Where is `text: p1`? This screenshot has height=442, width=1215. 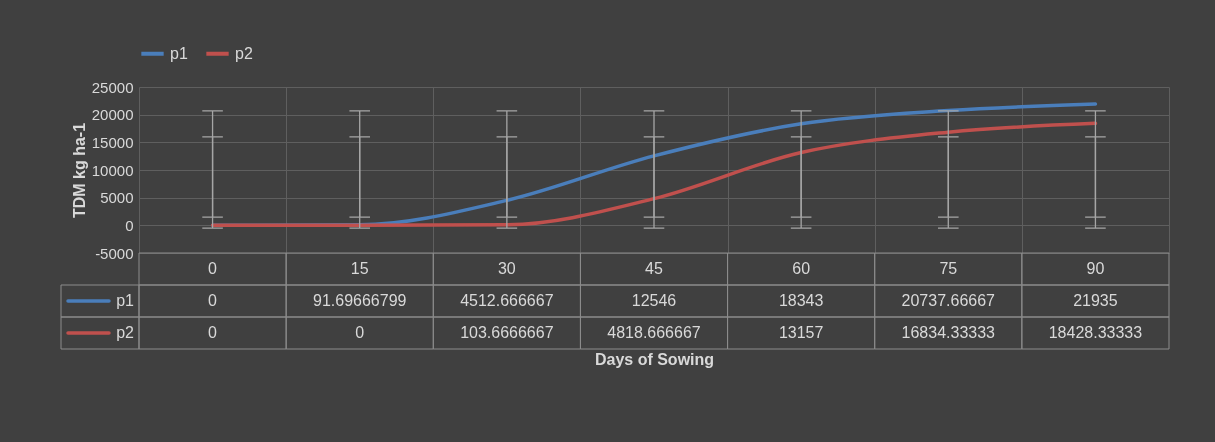
text: p1 is located at coordinates (125, 300).